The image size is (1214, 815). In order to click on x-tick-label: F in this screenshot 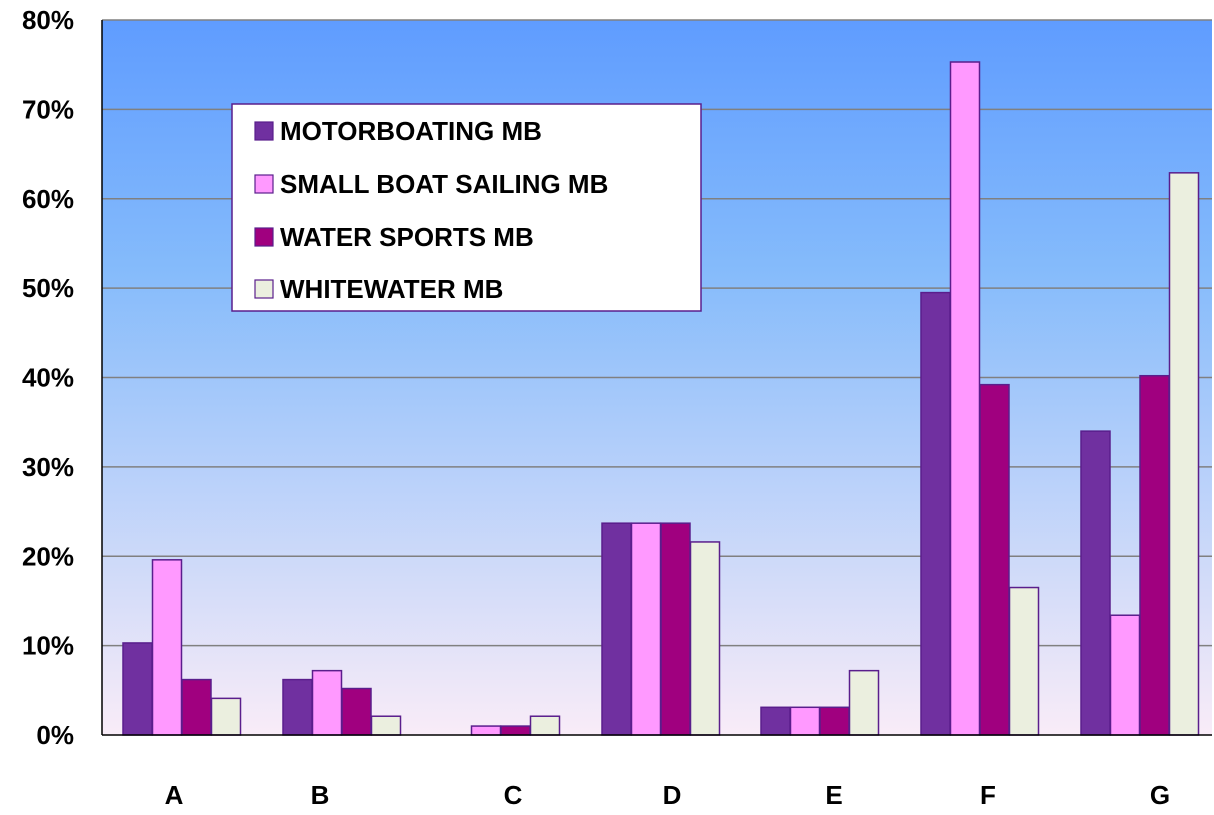, I will do `click(988, 795)`.